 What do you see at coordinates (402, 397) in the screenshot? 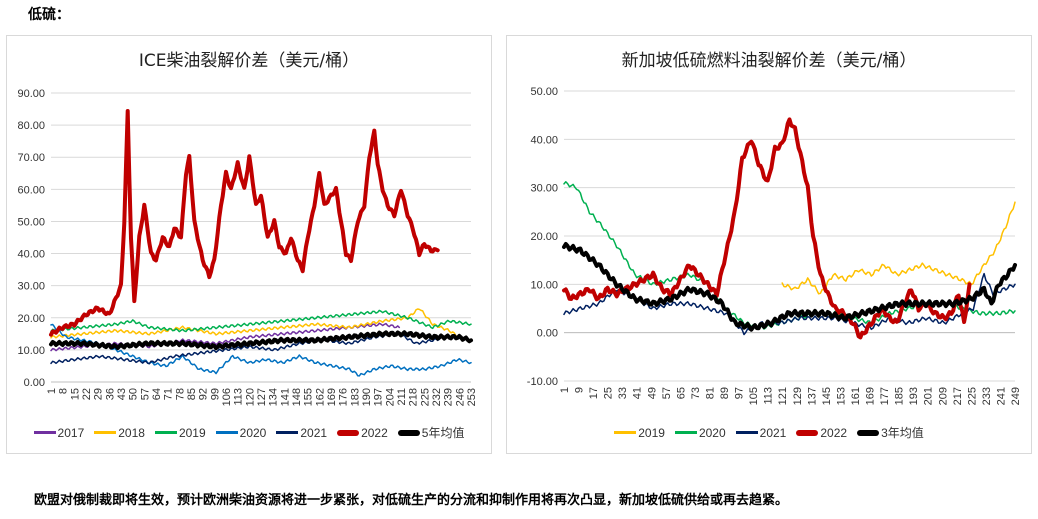
I see `x-tick-label: 211` at bounding box center [402, 397].